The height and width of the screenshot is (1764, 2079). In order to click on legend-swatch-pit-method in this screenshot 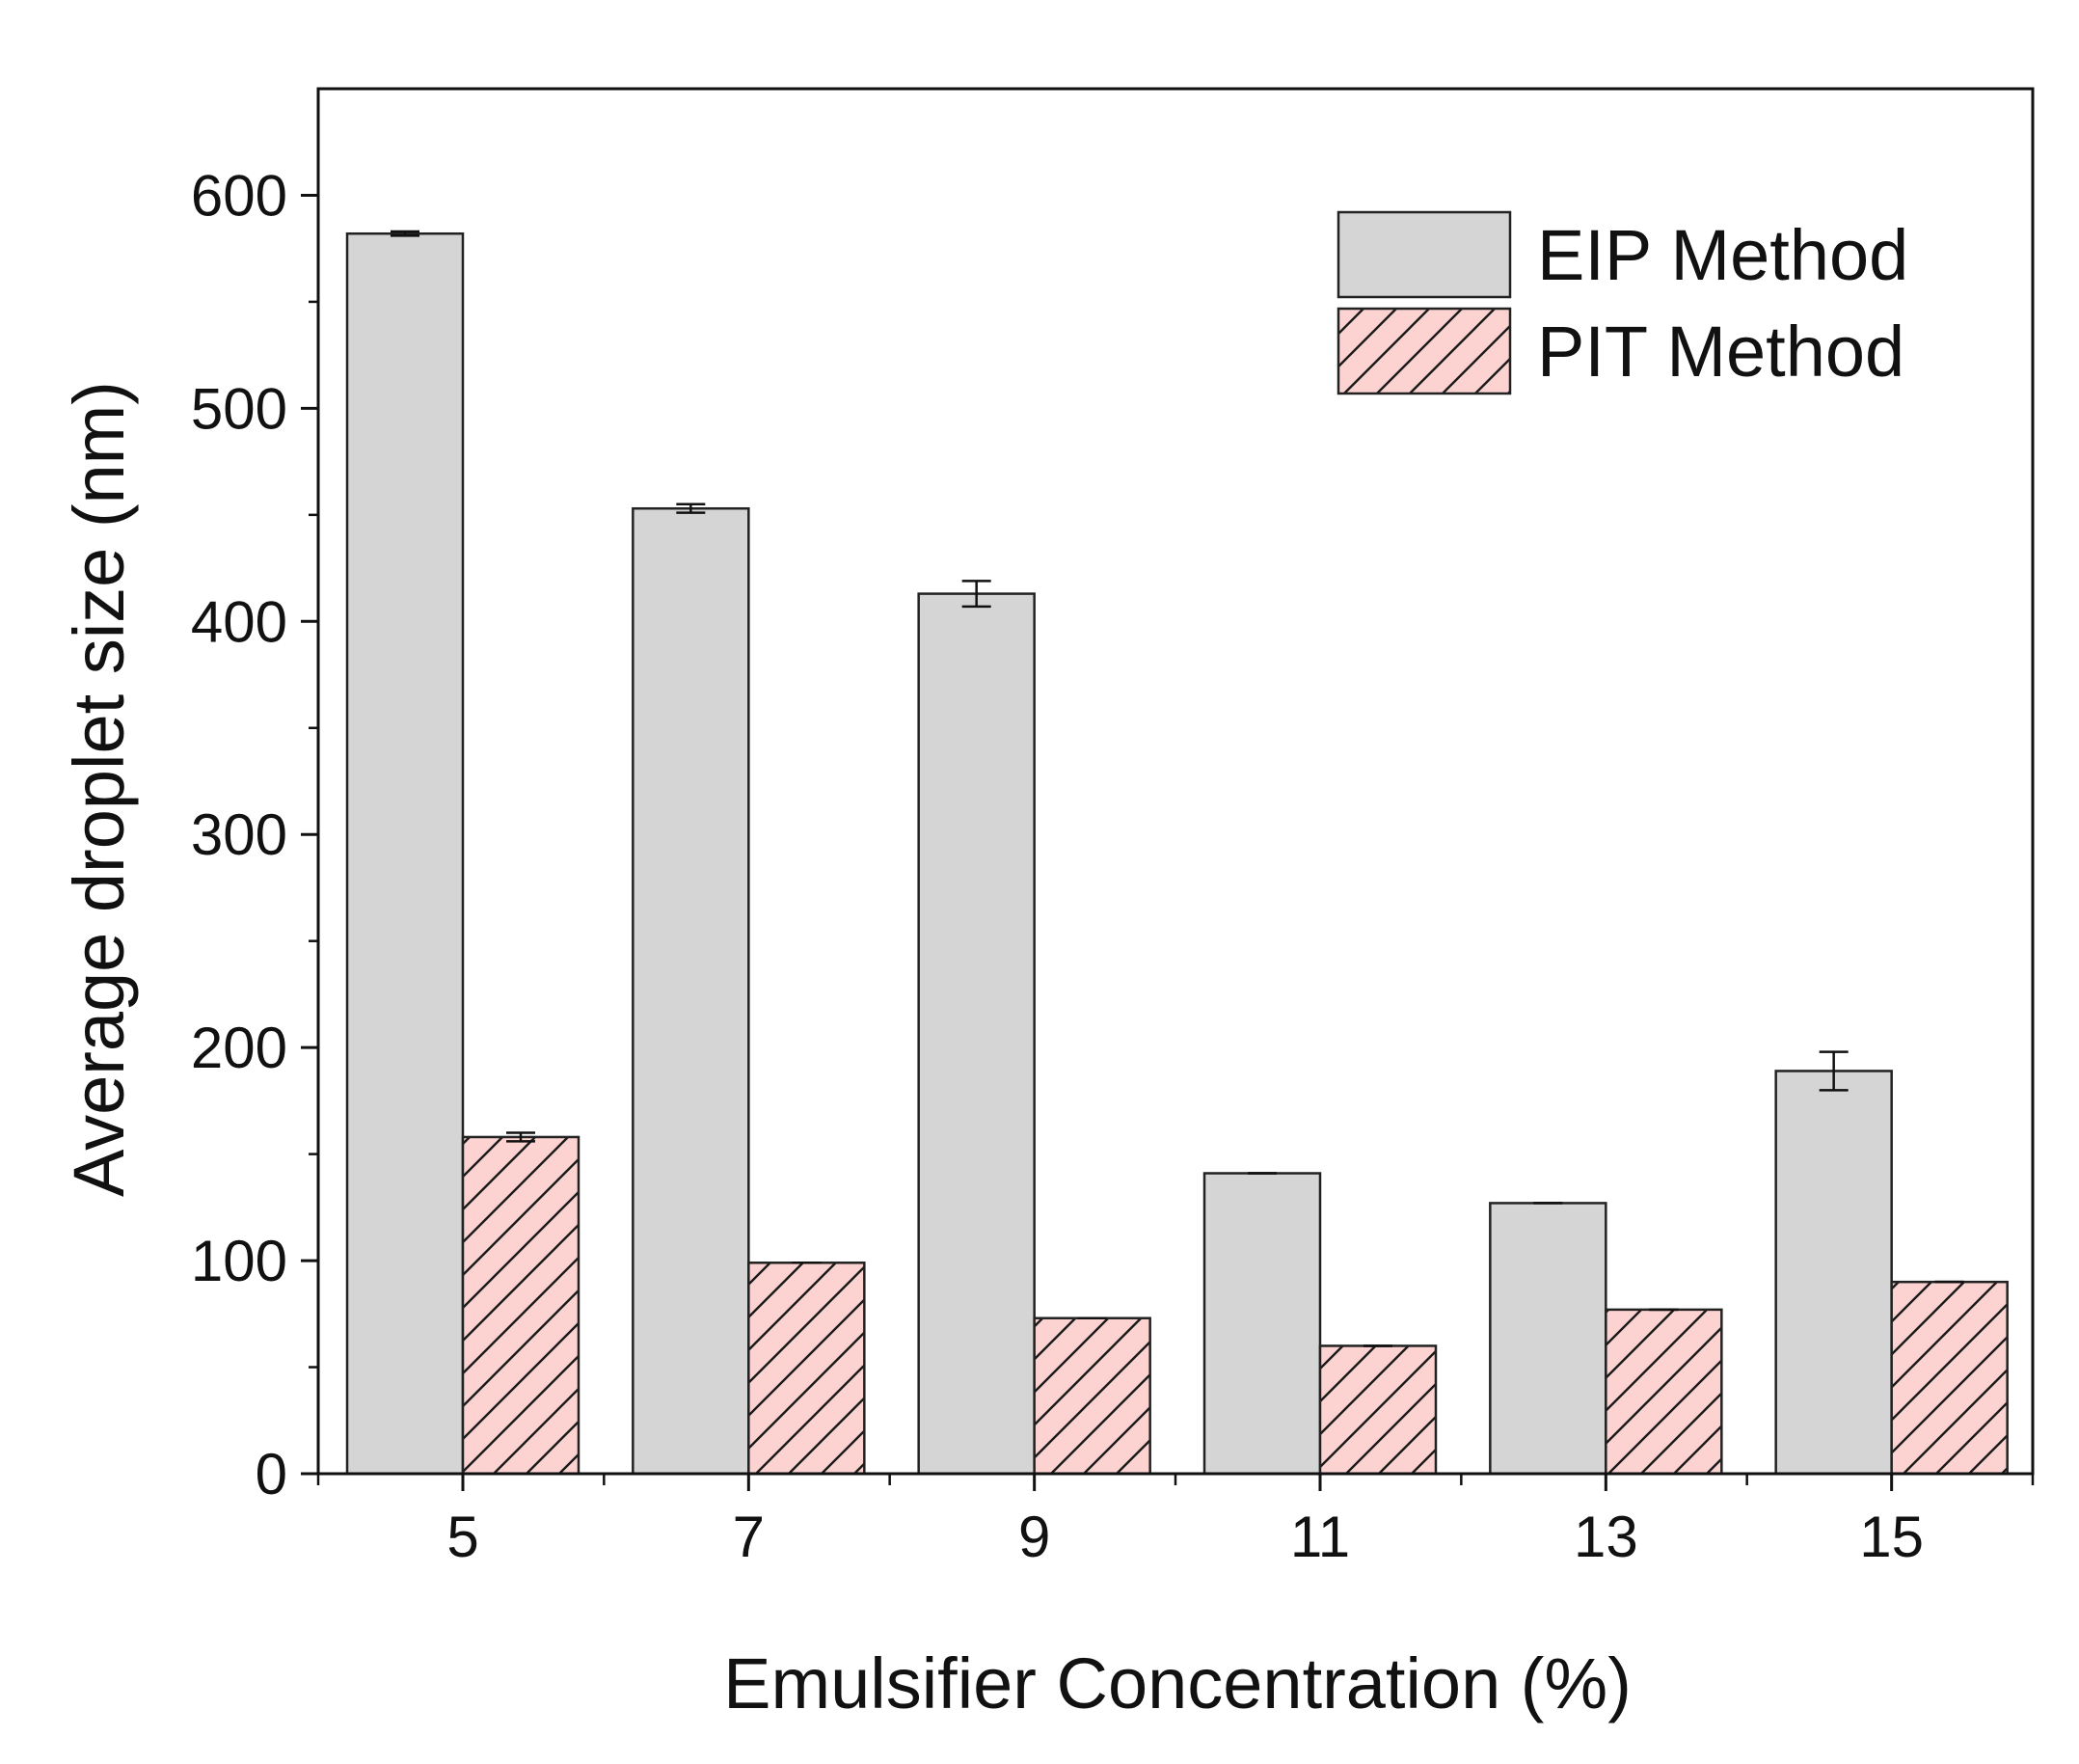, I will do `click(1424, 351)`.